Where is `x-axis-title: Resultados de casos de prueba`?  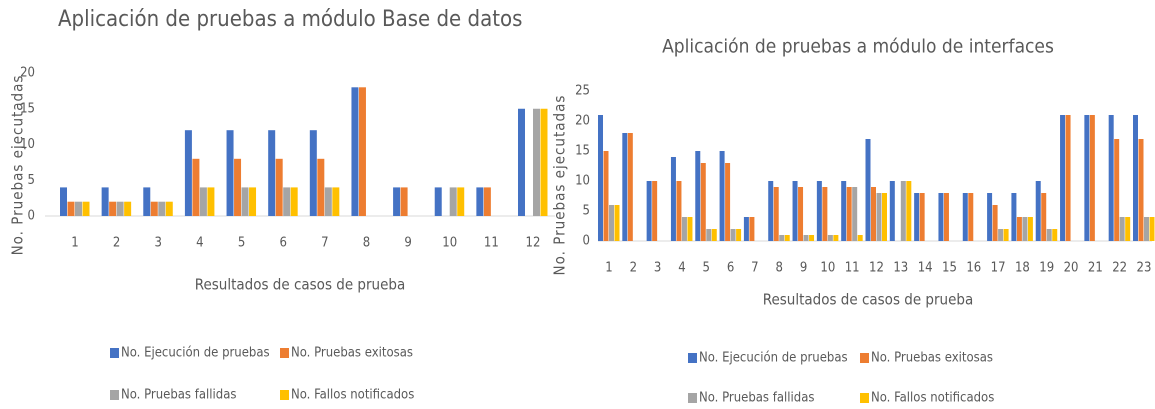
x-axis-title: Resultados de casos de prueba is located at coordinates (868, 300).